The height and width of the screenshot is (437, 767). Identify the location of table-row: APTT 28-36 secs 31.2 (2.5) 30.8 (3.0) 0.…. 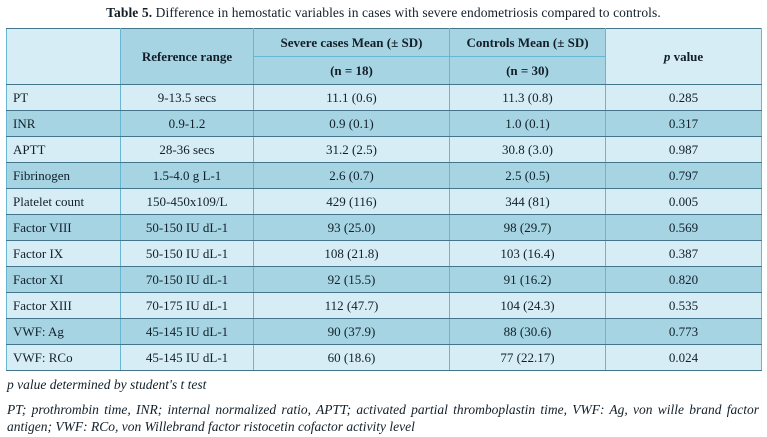
(384, 149).